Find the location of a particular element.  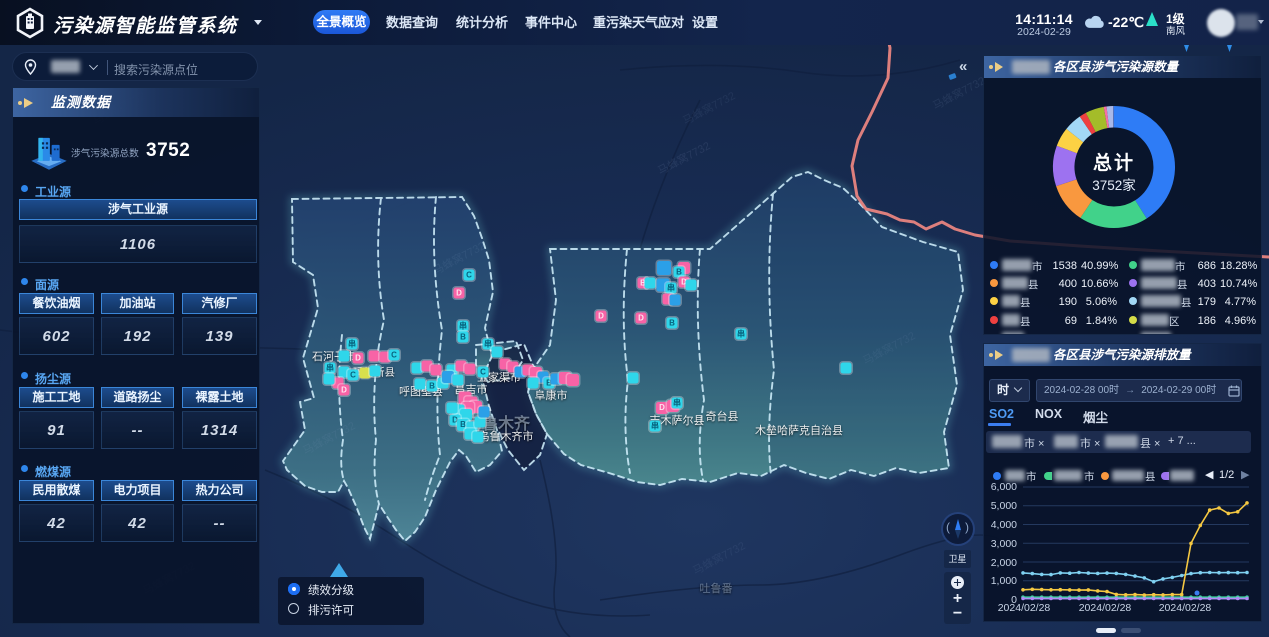

svg-text: 2,000 is located at coordinates (1004, 563).